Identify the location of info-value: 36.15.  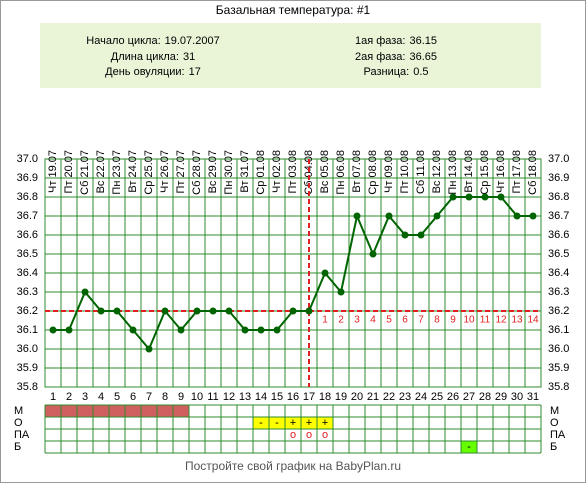
(423, 41).